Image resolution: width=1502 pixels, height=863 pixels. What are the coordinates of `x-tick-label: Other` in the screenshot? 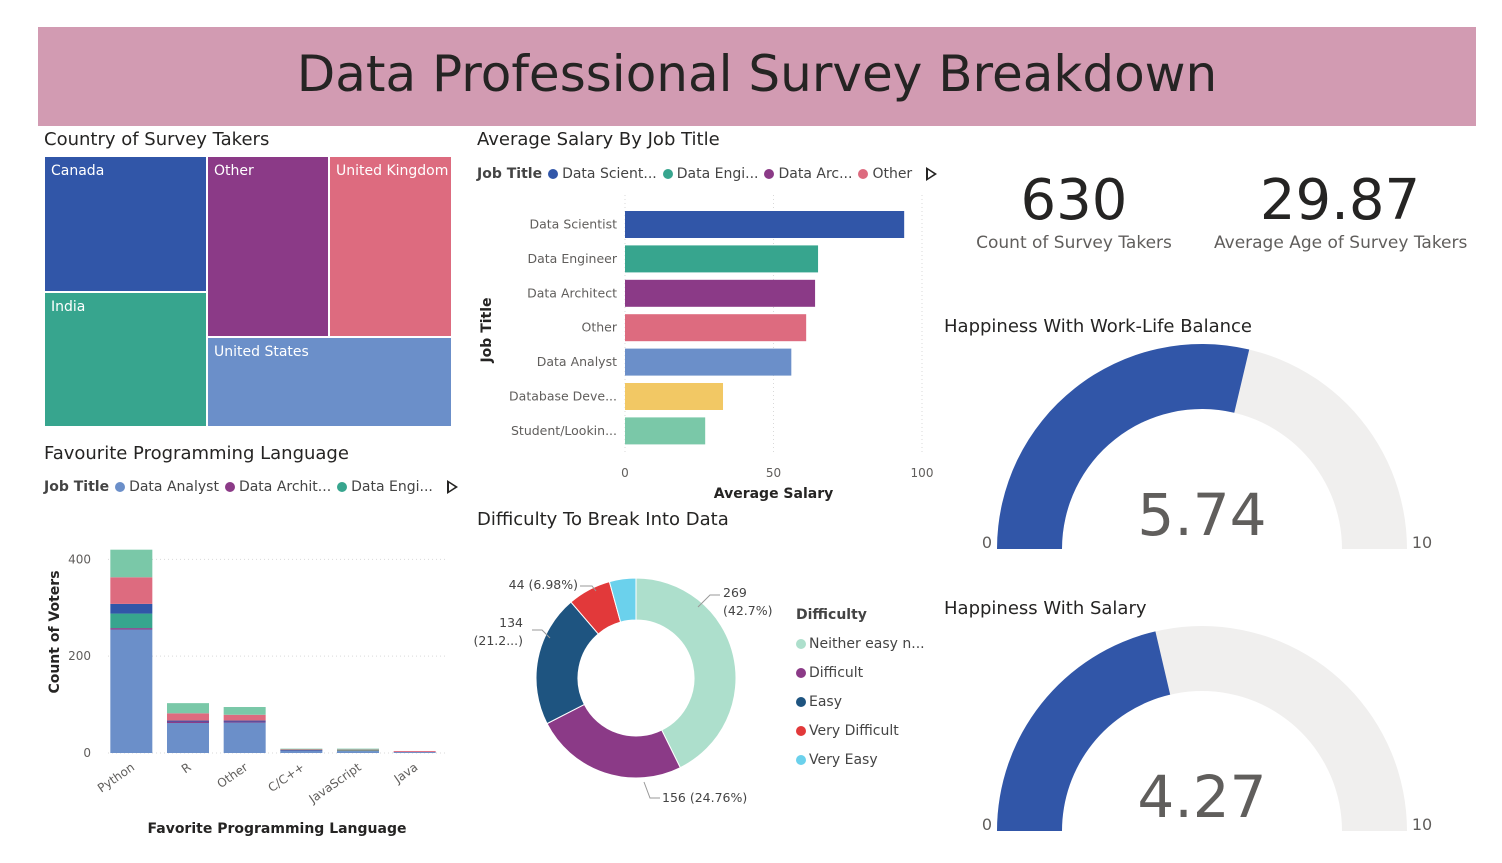 It's located at (232, 775).